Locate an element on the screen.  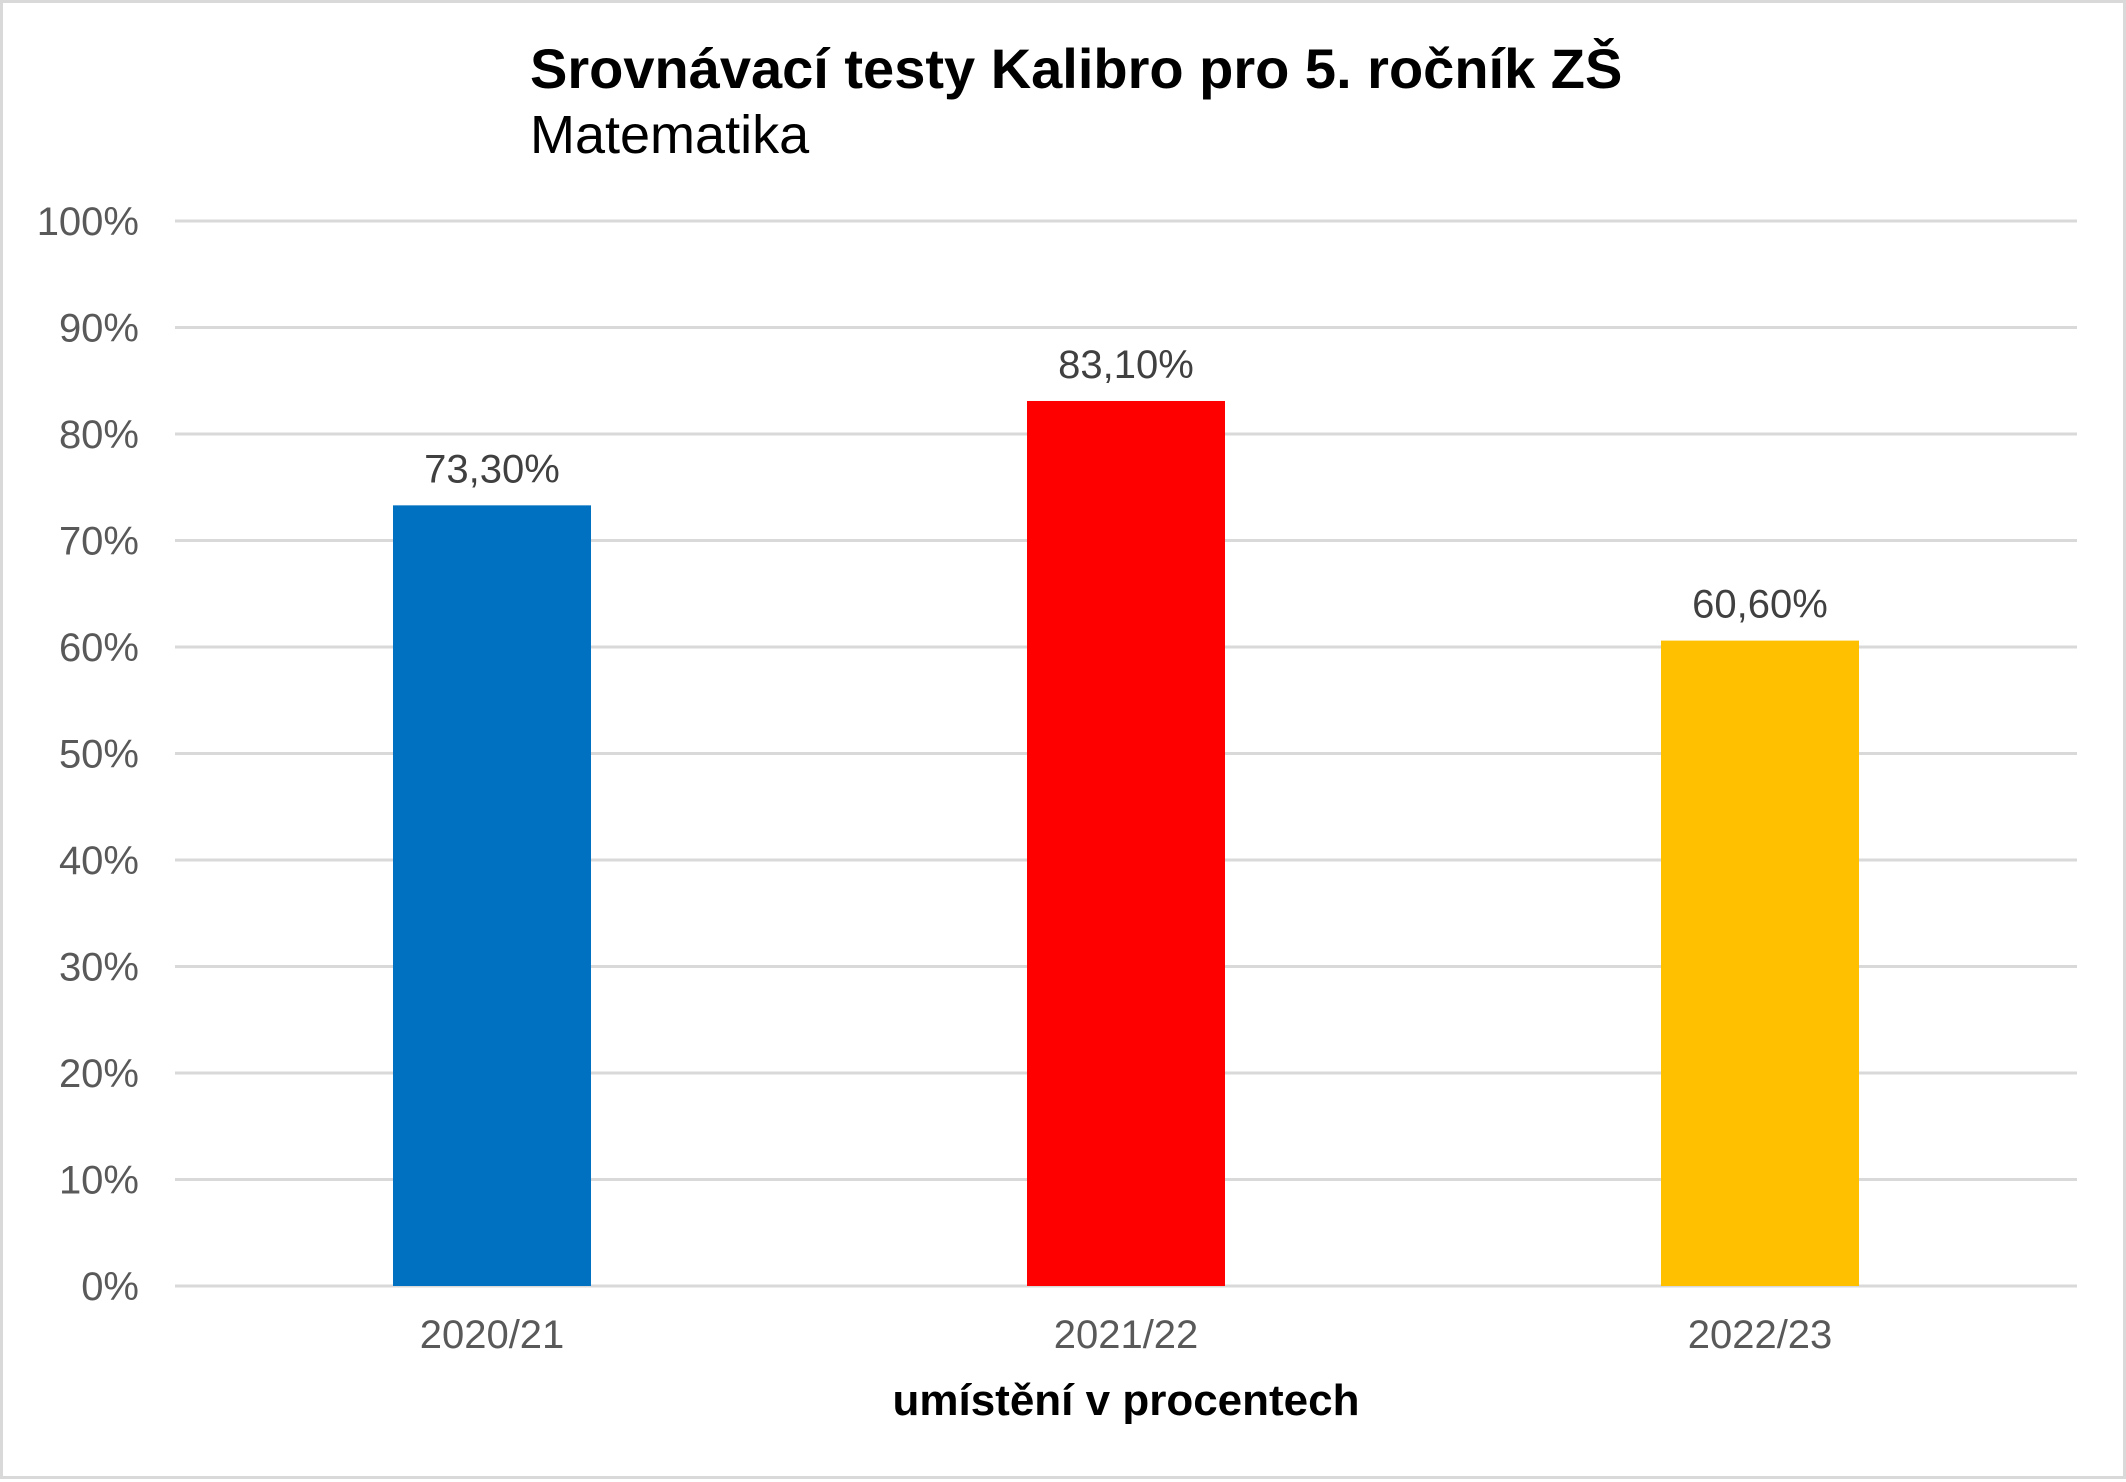
chart-subtitle: Matematika is located at coordinates (670, 135).